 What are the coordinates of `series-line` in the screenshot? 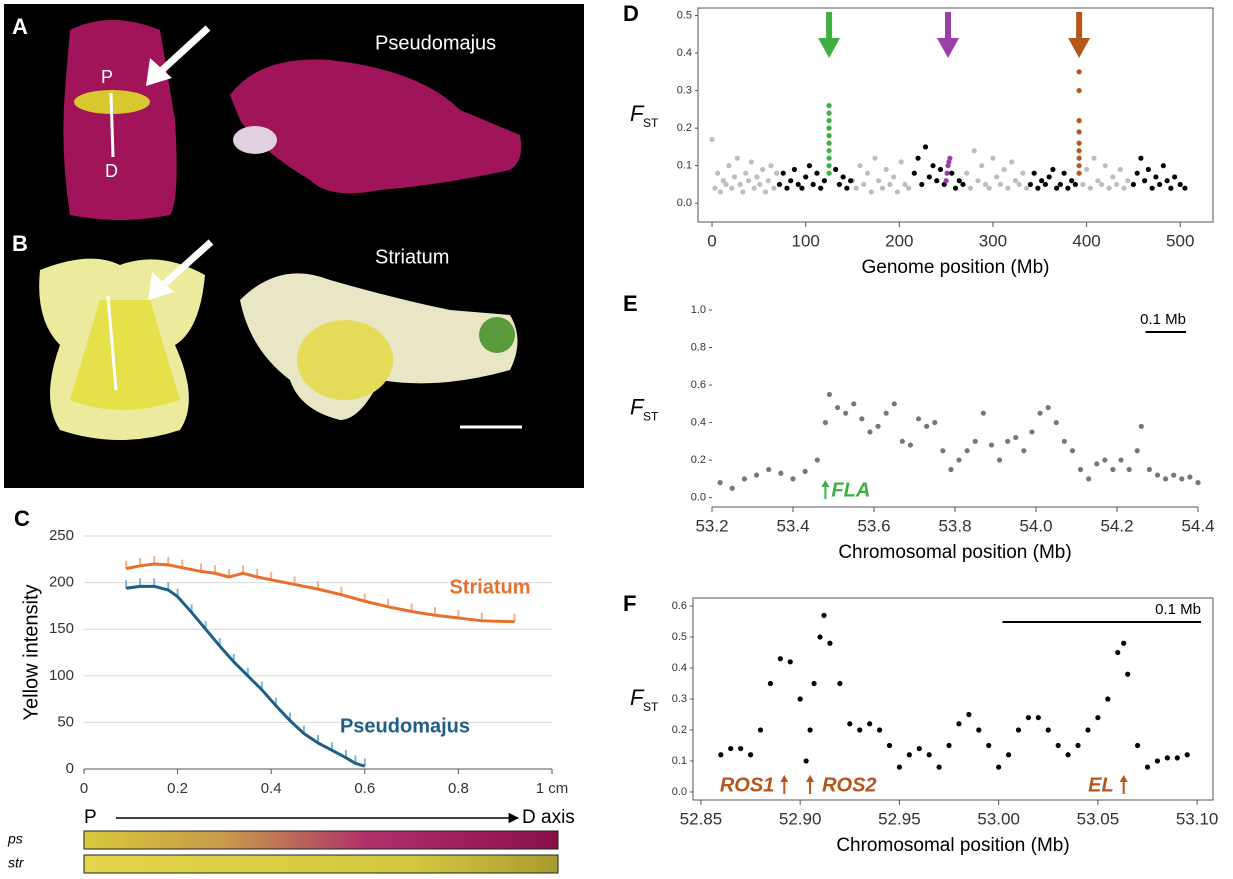 It's located at (320, 593).